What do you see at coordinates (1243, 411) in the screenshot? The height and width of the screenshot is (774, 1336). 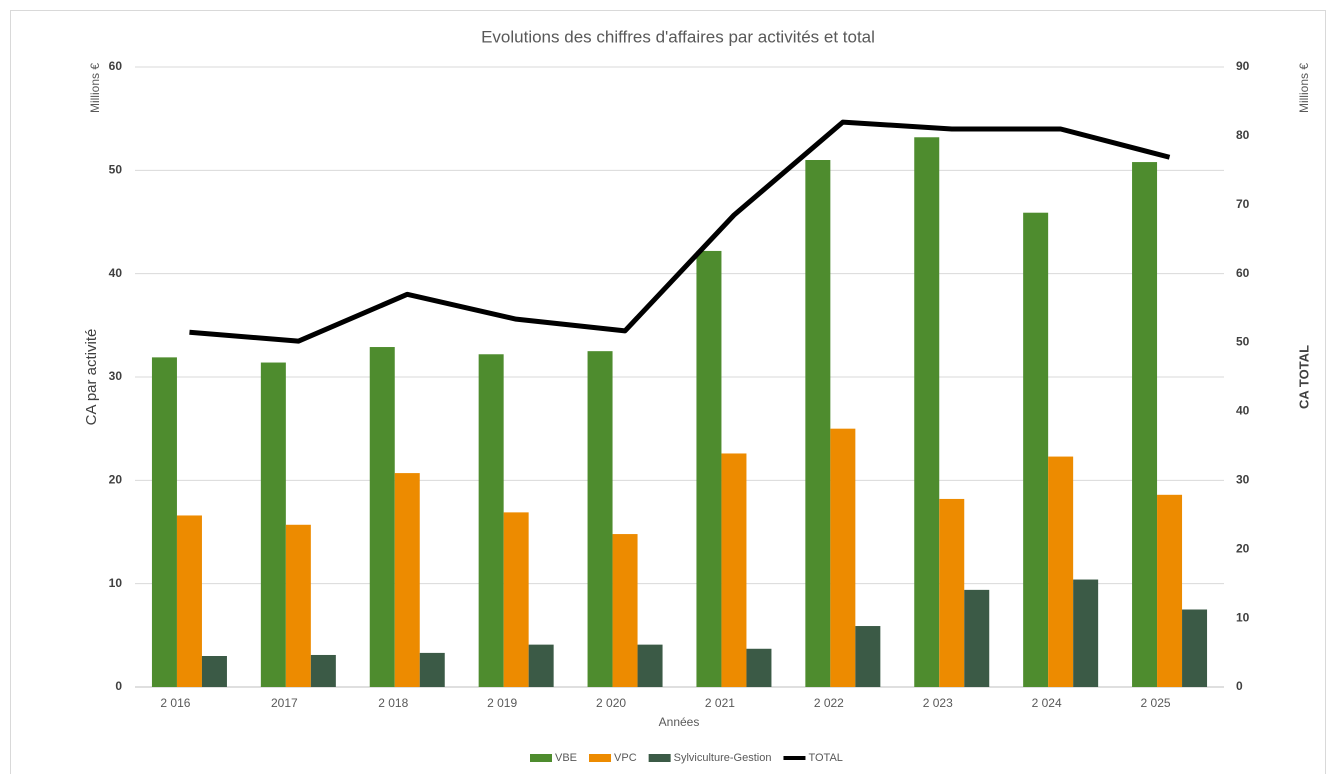 I see `y2-tick-label: 40` at bounding box center [1243, 411].